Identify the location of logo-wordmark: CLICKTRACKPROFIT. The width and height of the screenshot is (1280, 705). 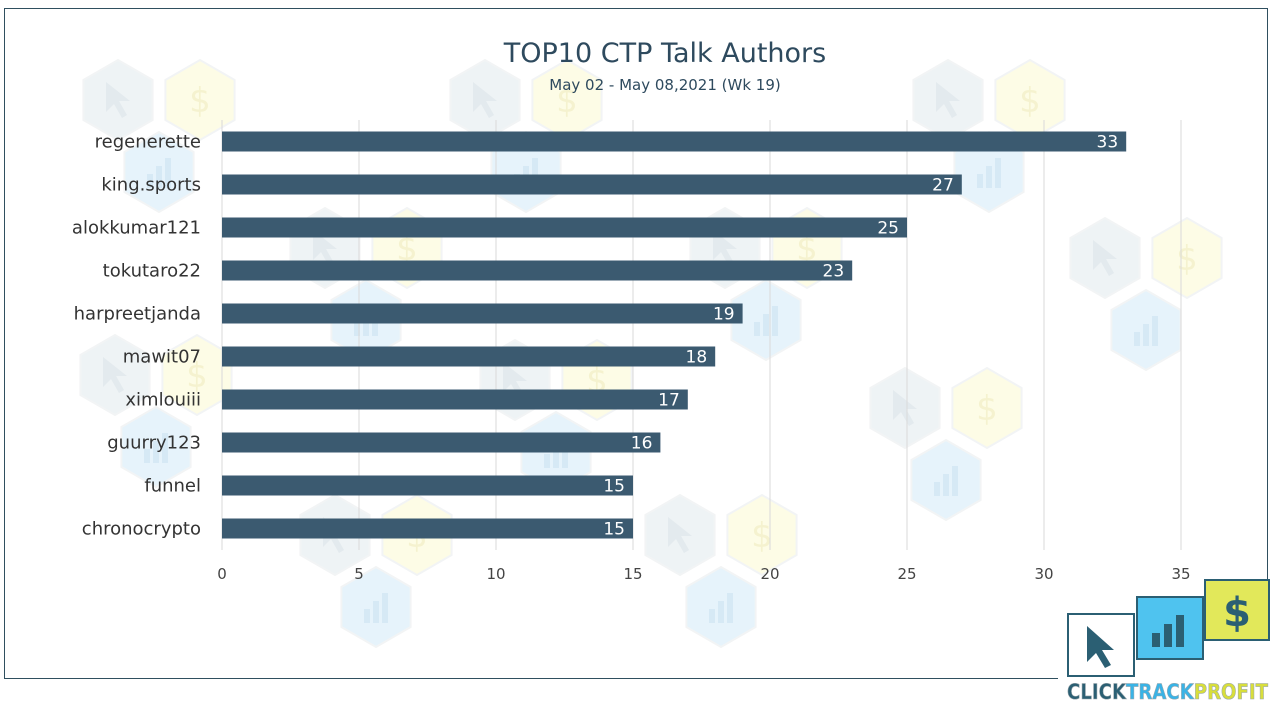
(1168, 692).